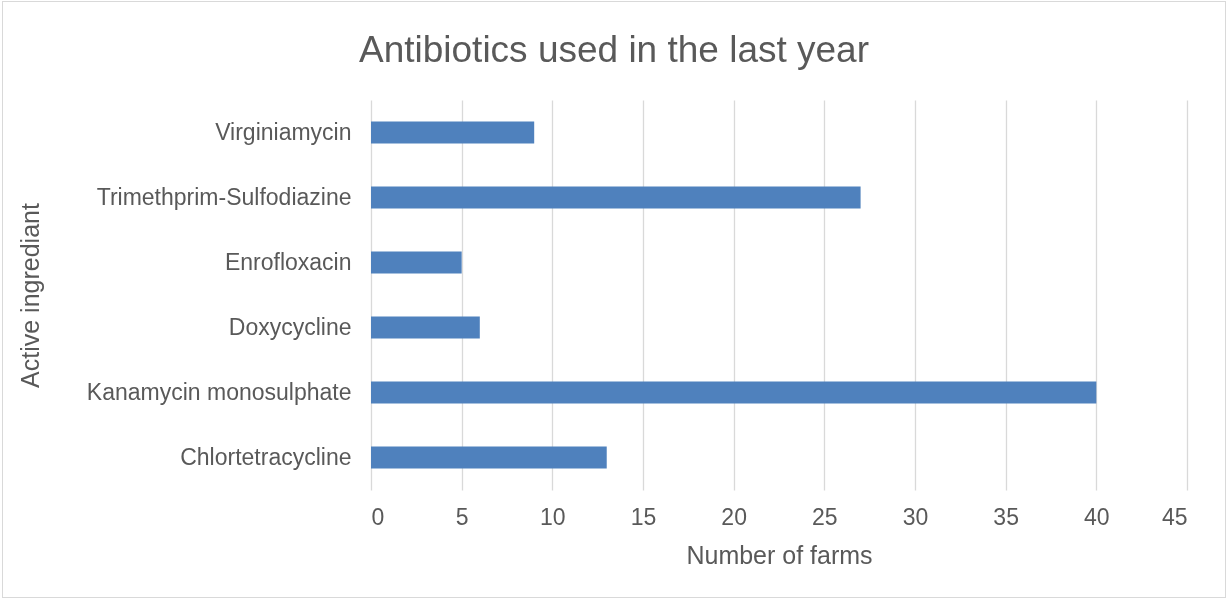 The height and width of the screenshot is (601, 1229). What do you see at coordinates (779, 554) in the screenshot?
I see `x-axis-title: Number of farms` at bounding box center [779, 554].